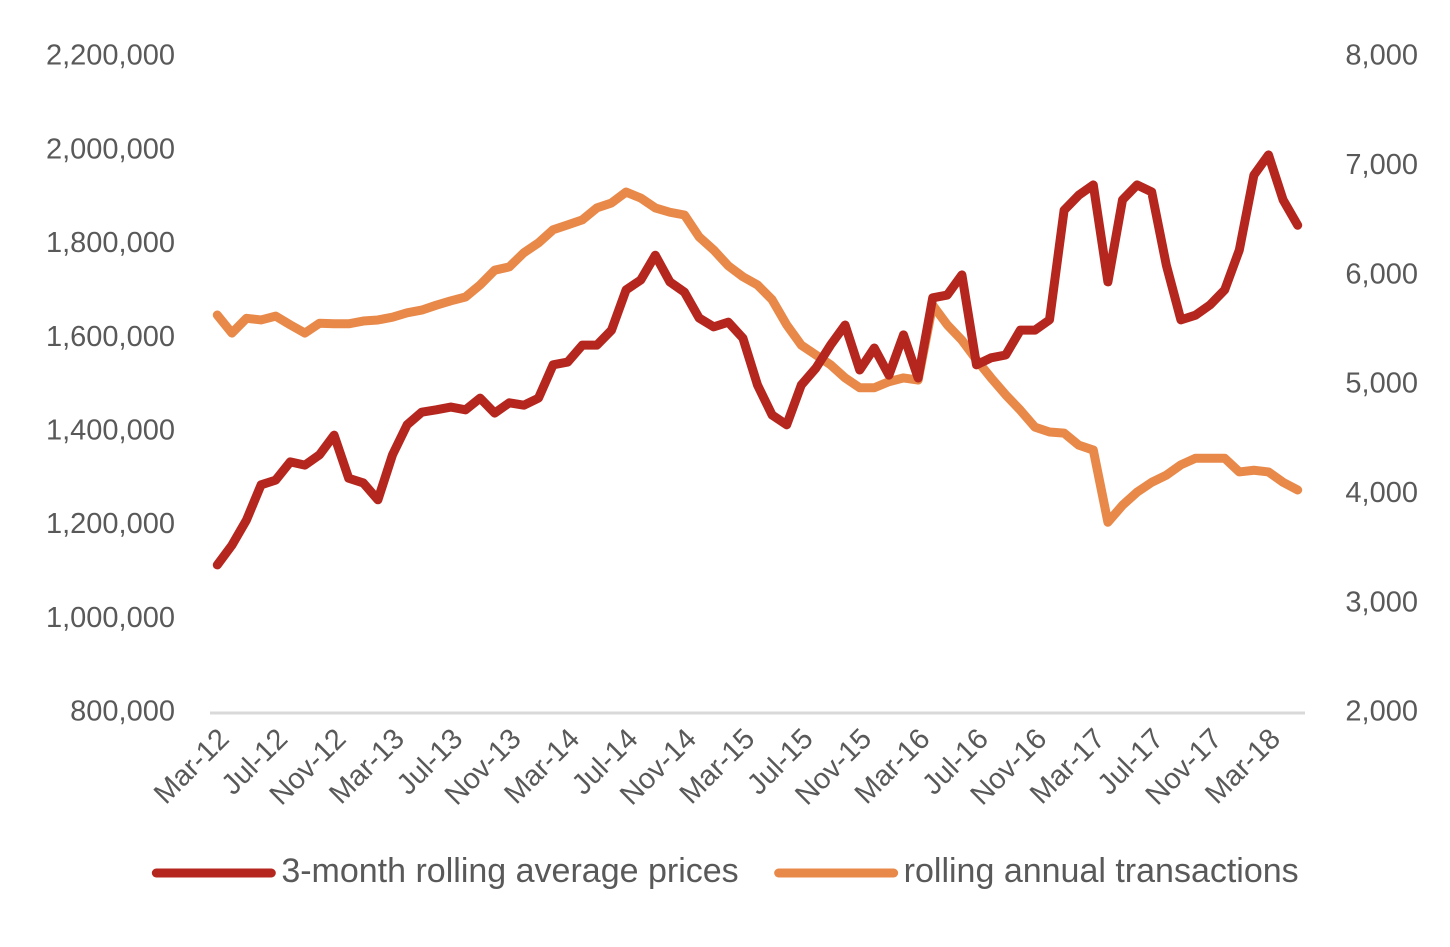  What do you see at coordinates (110, 618) in the screenshot?
I see `y-tick-label: 1,000,000` at bounding box center [110, 618].